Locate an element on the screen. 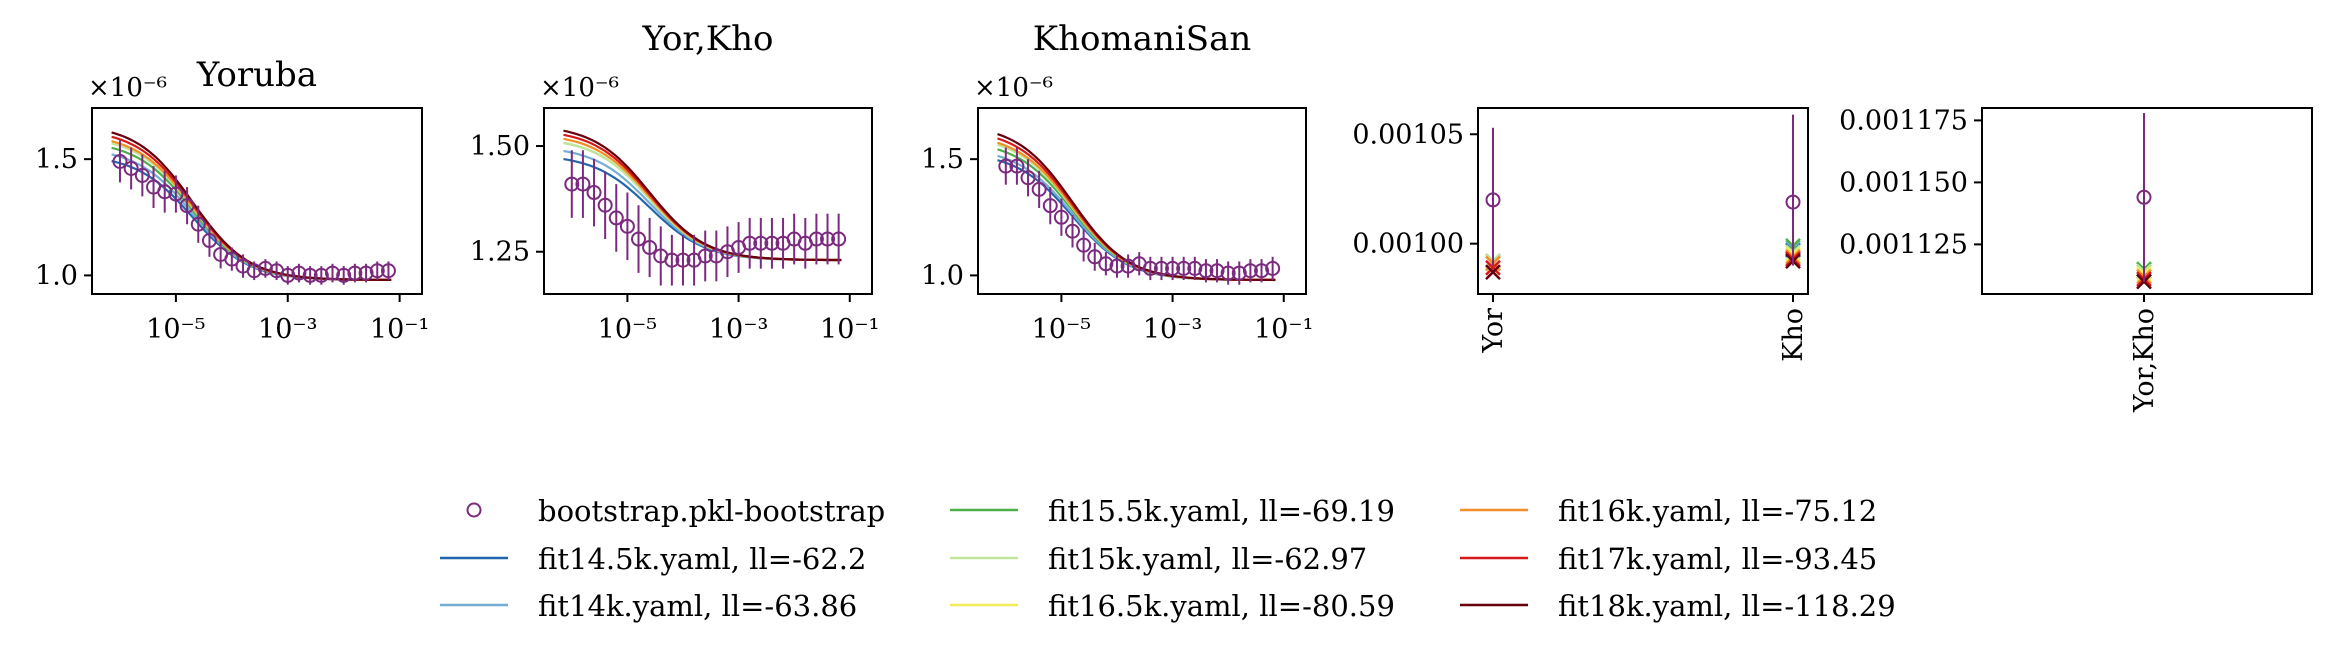  panel-4: Yor,Kho 0.001125 0.001150 0.001175 is located at coordinates (2076, 259).